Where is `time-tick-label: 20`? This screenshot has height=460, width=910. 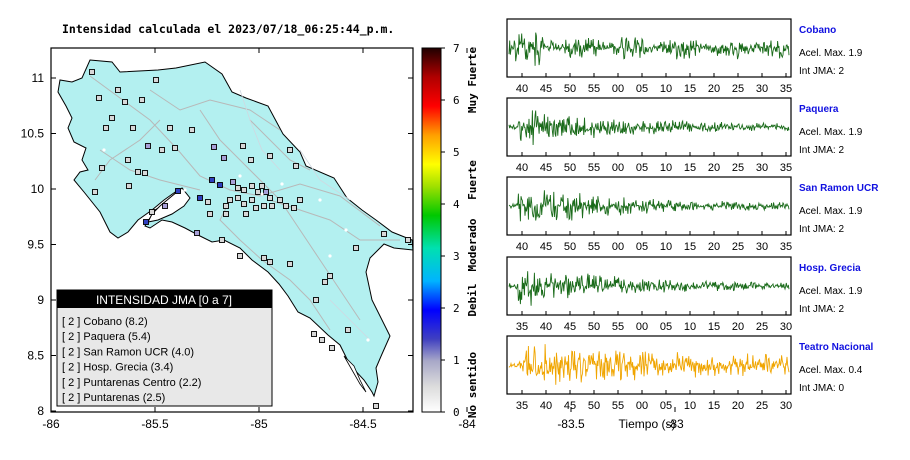 time-tick-label: 20 is located at coordinates (738, 327).